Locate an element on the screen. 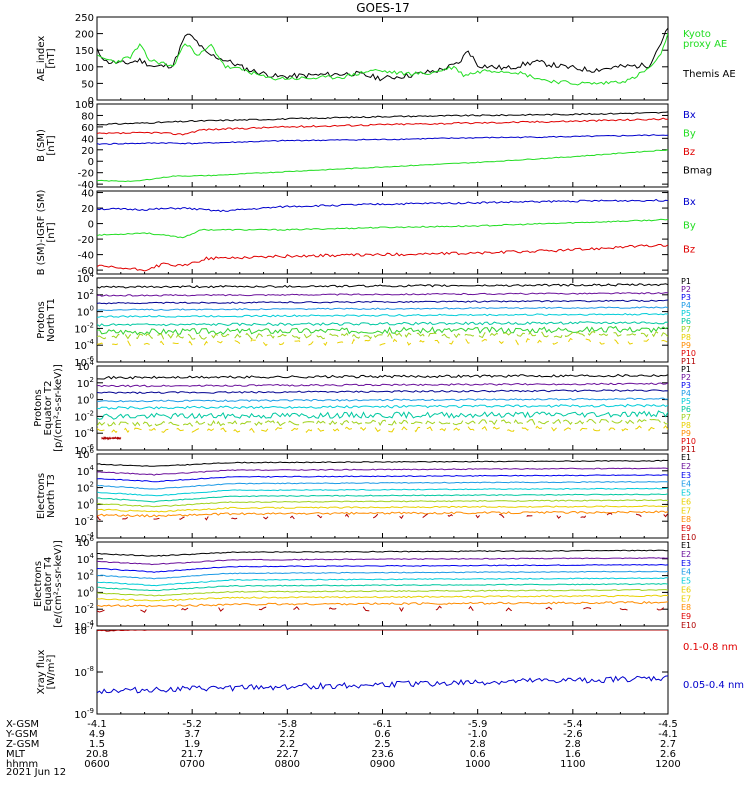 Image resolution: width=750 pixels, height=800 pixels. series-P2 is located at coordinates (382, 294).